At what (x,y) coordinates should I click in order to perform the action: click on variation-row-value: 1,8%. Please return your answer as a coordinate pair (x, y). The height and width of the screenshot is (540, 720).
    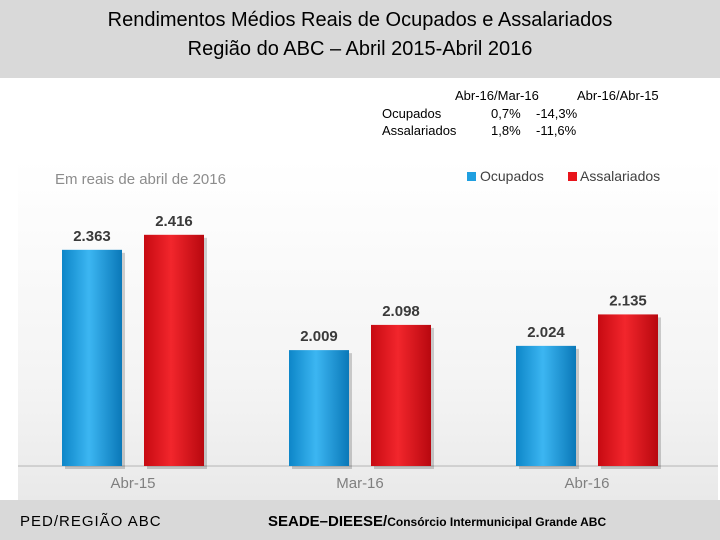
    Looking at the image, I should click on (506, 130).